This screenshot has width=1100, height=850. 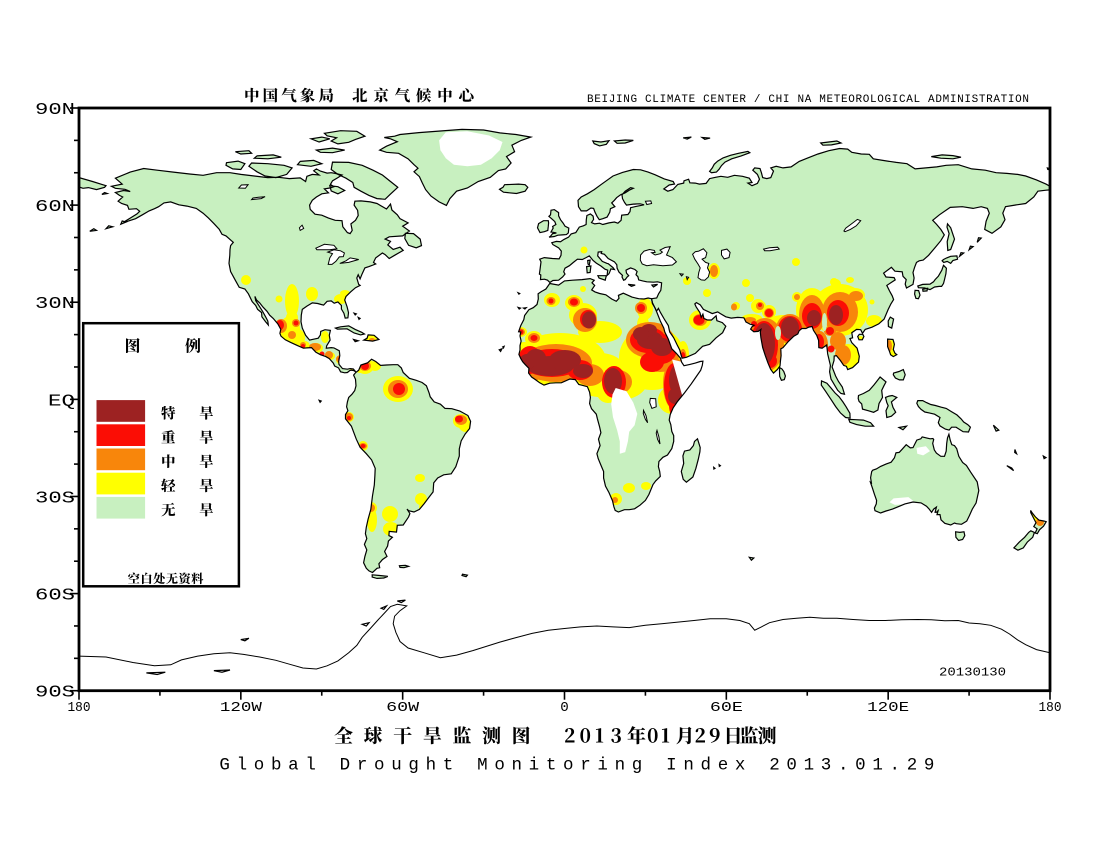 What do you see at coordinates (403, 708) in the screenshot?
I see `svg-text: 60W` at bounding box center [403, 708].